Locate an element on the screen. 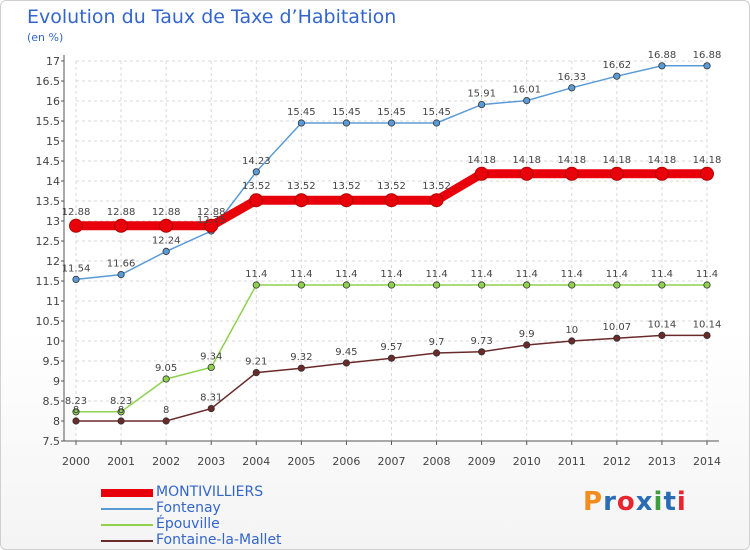 The height and width of the screenshot is (550, 750). proxiti-logo: Proxiti is located at coordinates (635, 502).